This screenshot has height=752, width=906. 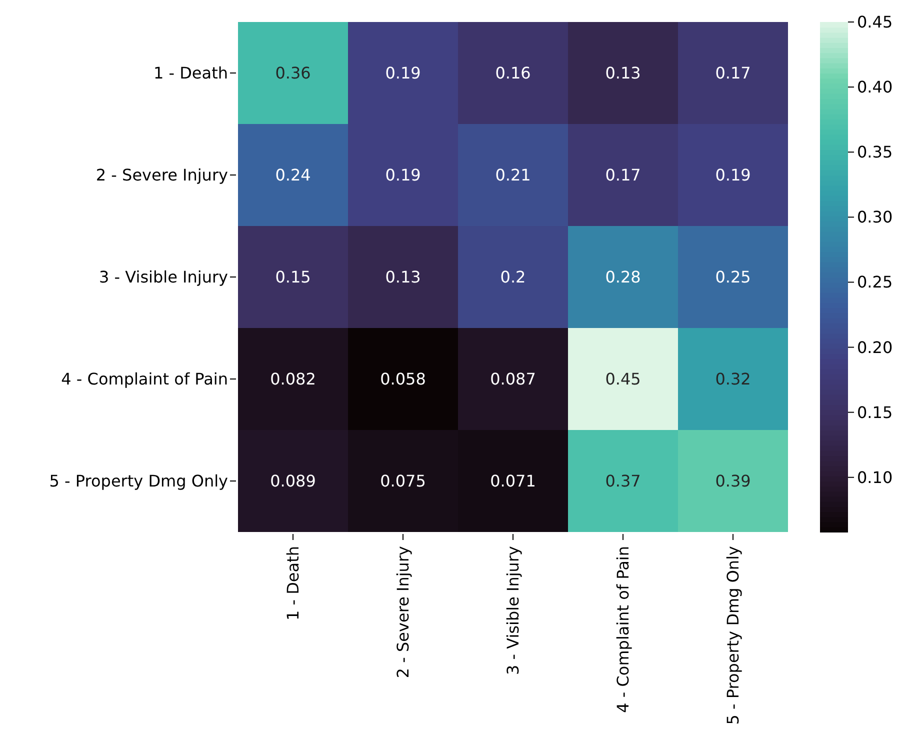 I want to click on y-tick-label: 5 - Property Dmg Only, so click(x=138, y=481).